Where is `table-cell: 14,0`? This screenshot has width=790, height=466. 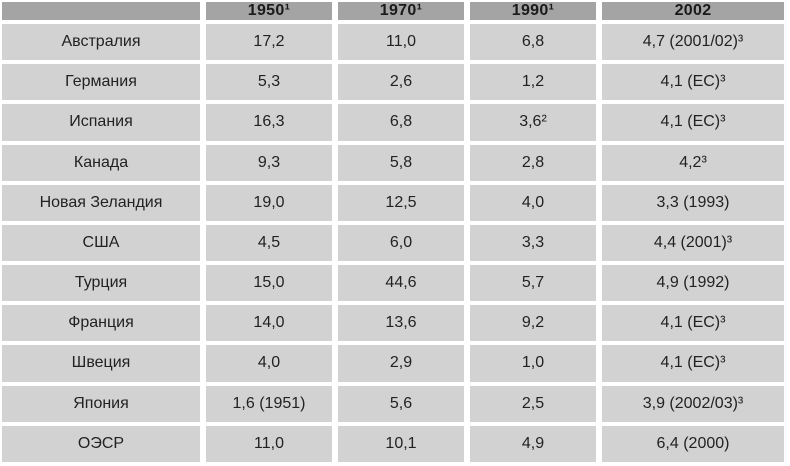
table-cell: 14,0 is located at coordinates (269, 323).